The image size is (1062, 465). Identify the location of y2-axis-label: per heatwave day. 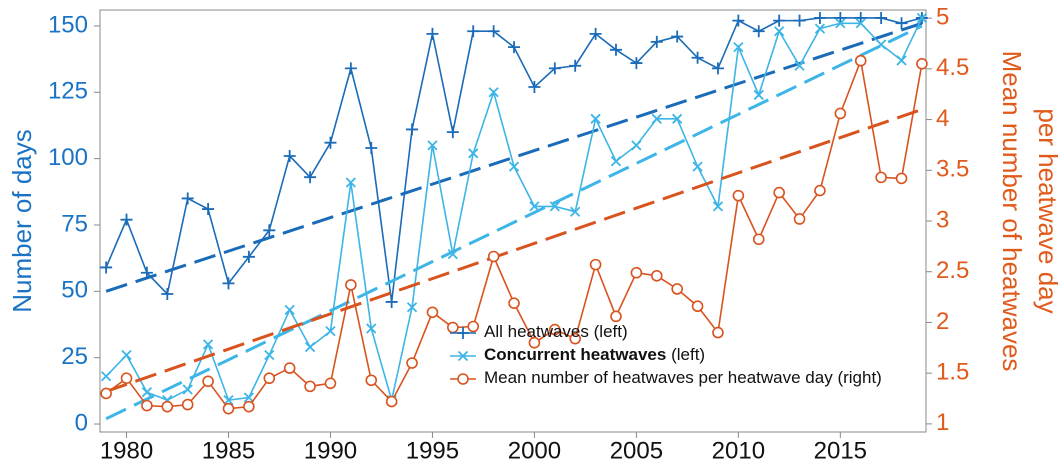
(1047, 210).